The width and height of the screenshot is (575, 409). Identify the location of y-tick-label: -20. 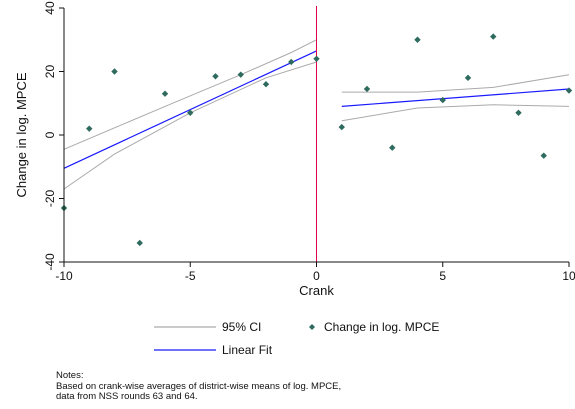
(50, 199).